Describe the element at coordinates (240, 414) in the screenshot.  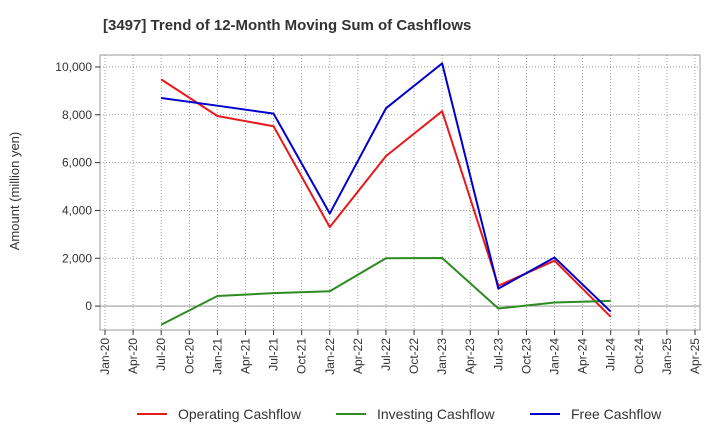
I see `legend-label: Operating Cashflow` at that location.